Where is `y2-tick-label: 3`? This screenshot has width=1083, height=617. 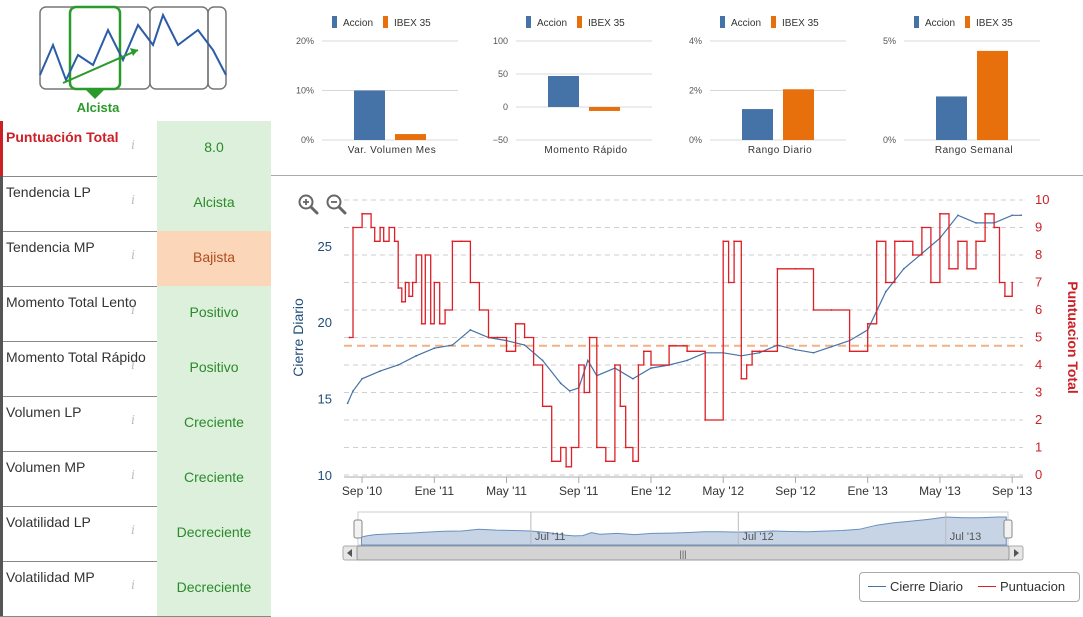 y2-tick-label: 3 is located at coordinates (1038, 392).